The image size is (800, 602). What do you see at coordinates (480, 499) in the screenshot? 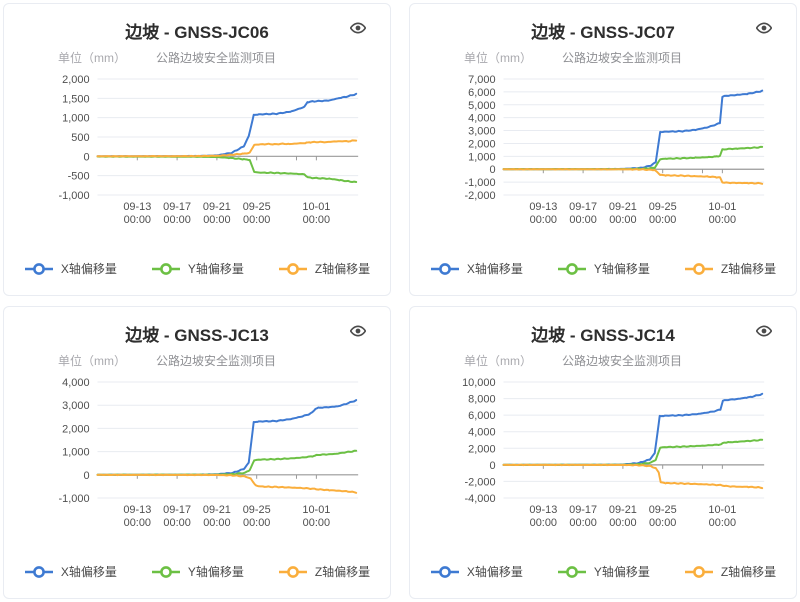
I see `svg-text: -4,000` at bounding box center [480, 499].